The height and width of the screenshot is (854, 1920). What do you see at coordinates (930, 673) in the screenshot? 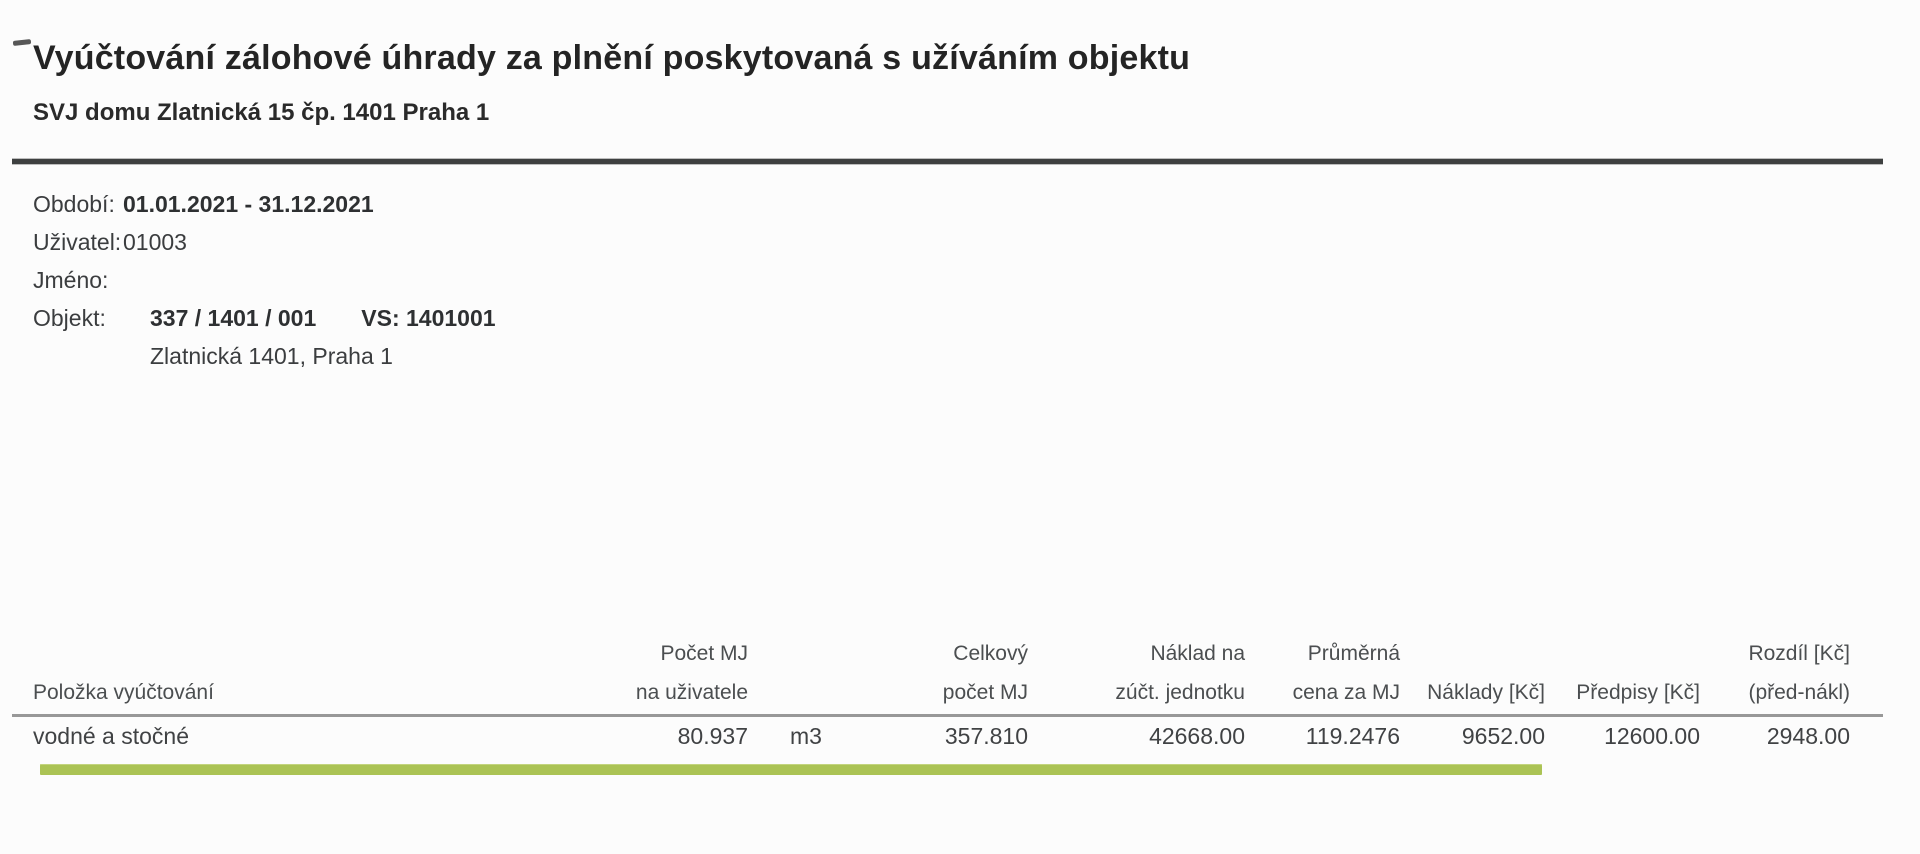
I see `column-header-celkovy: Celkový počet MJ` at bounding box center [930, 673].